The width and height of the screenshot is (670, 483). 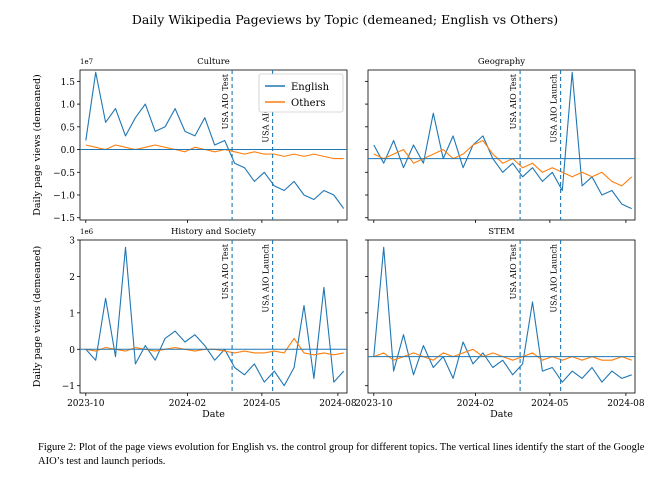 What do you see at coordinates (213, 62) in the screenshot?
I see `panel-title: Culture` at bounding box center [213, 62].